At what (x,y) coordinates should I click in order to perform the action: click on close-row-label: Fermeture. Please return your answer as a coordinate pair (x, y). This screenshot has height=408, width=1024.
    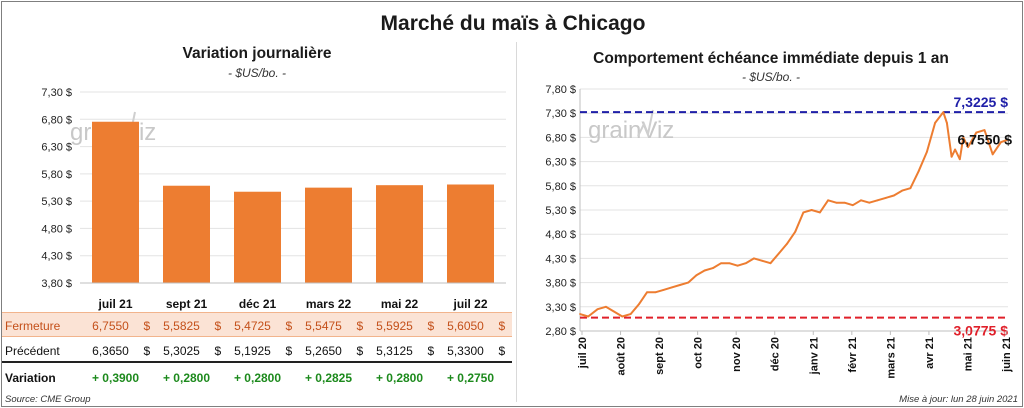
    Looking at the image, I should click on (33, 326).